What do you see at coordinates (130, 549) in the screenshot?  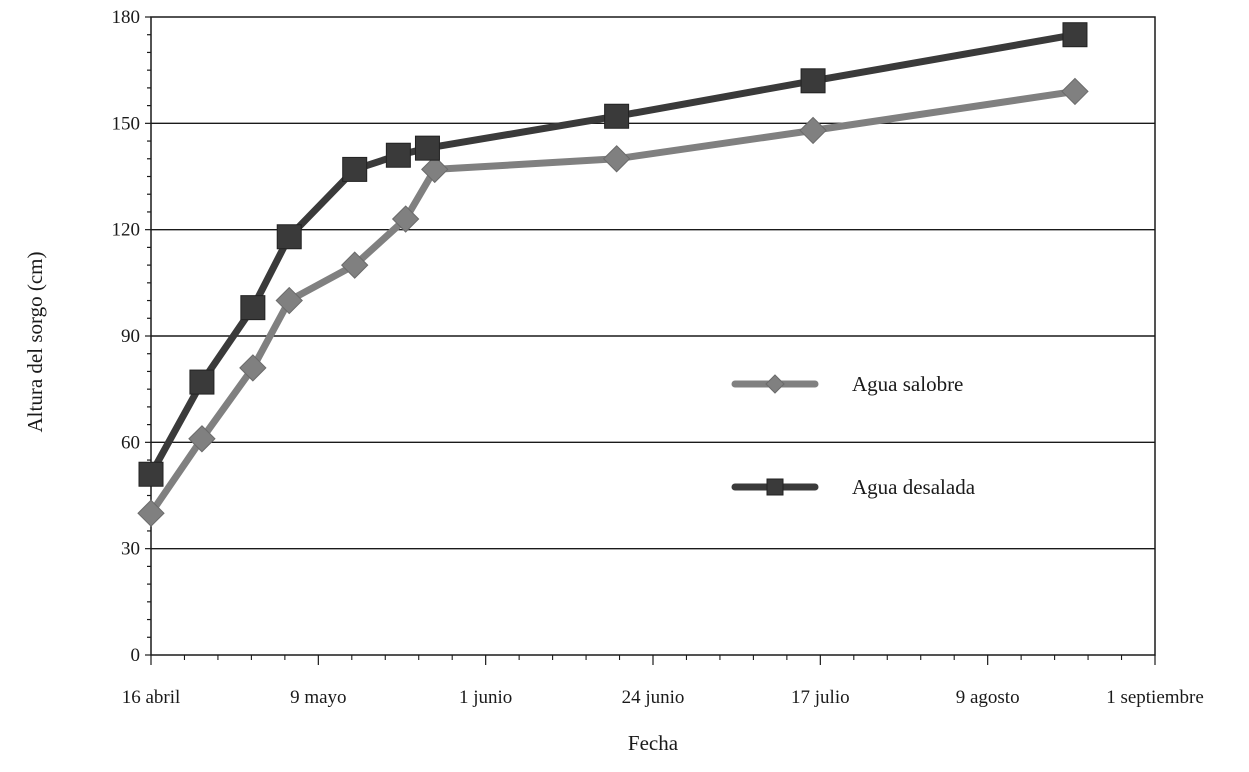 I see `y-tick-label: 30` at bounding box center [130, 549].